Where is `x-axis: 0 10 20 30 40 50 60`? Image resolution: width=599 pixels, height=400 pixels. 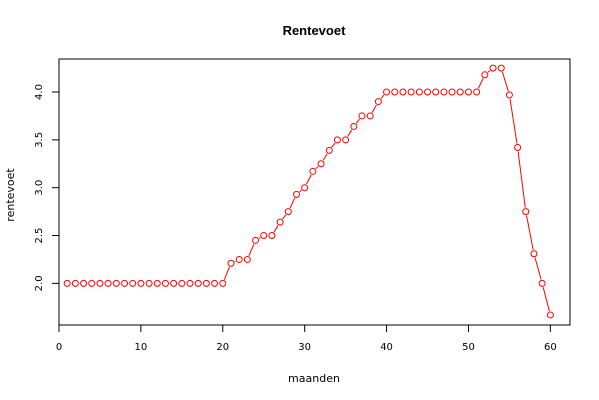 x-axis: 0 10 20 30 40 50 60 is located at coordinates (306, 338).